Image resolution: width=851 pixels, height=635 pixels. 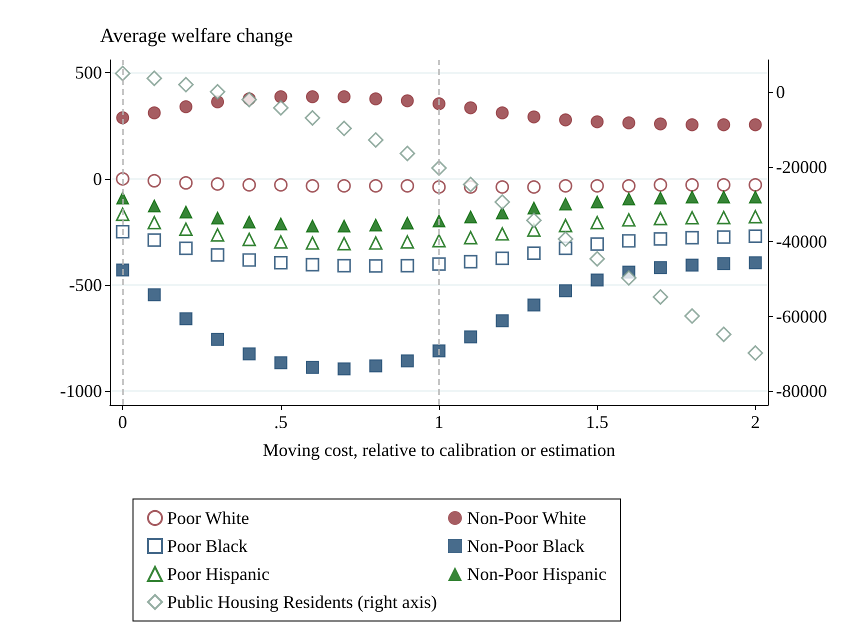 I want to click on x-tick-label: 2, so click(x=755, y=422).